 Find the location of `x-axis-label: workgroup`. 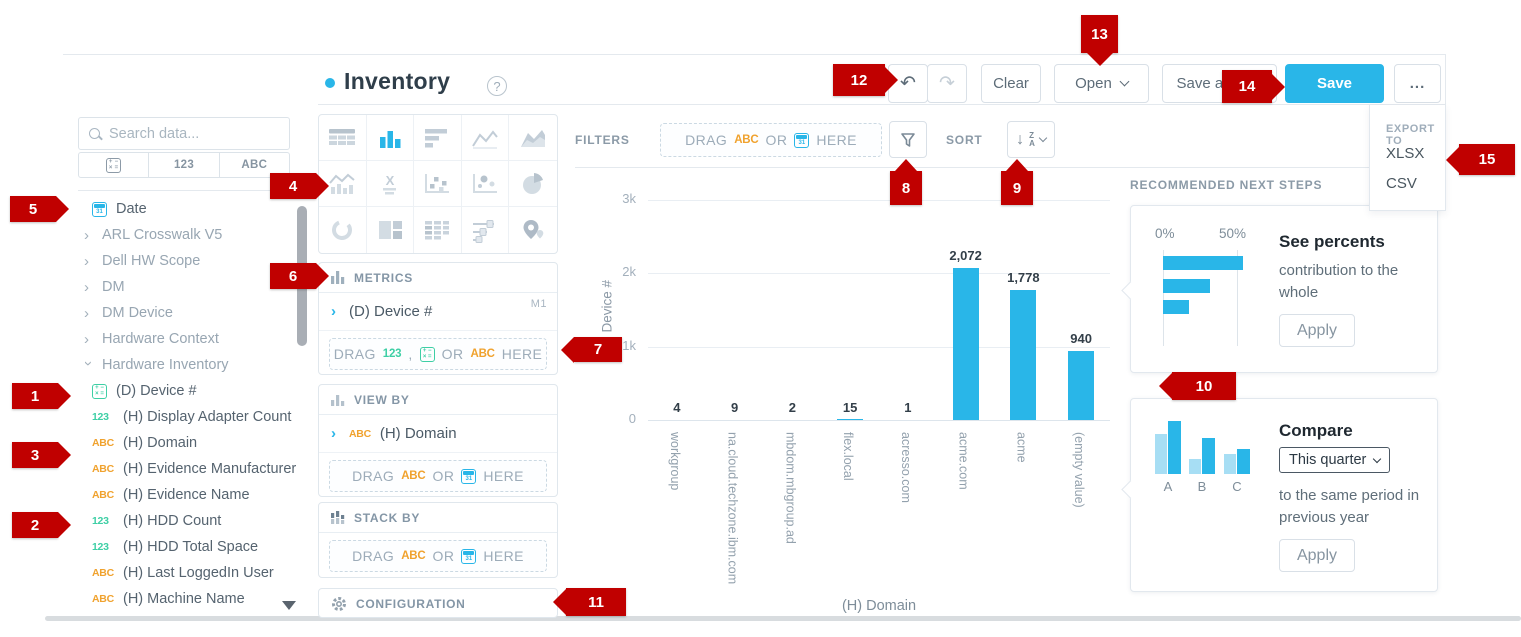

x-axis-label: workgroup is located at coordinates (674, 461).